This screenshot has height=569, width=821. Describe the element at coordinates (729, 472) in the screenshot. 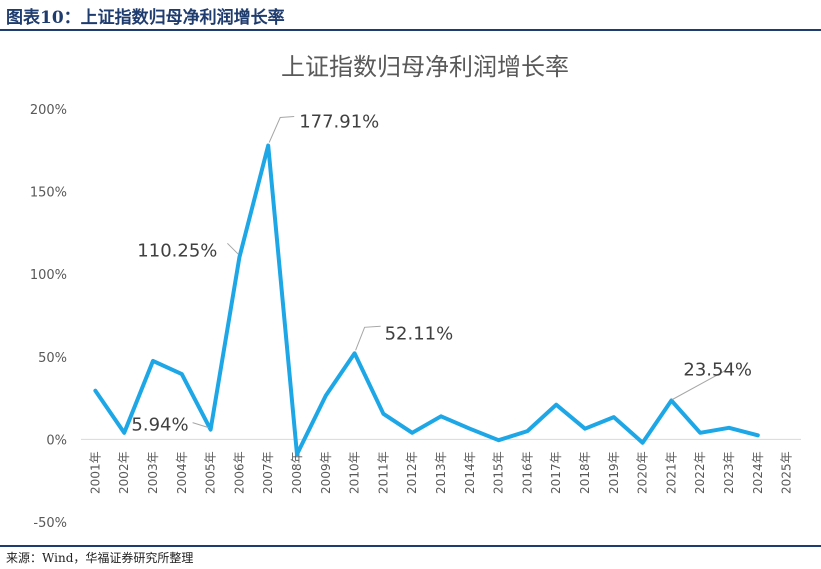

I see `x-tick-label: 2023年` at that location.